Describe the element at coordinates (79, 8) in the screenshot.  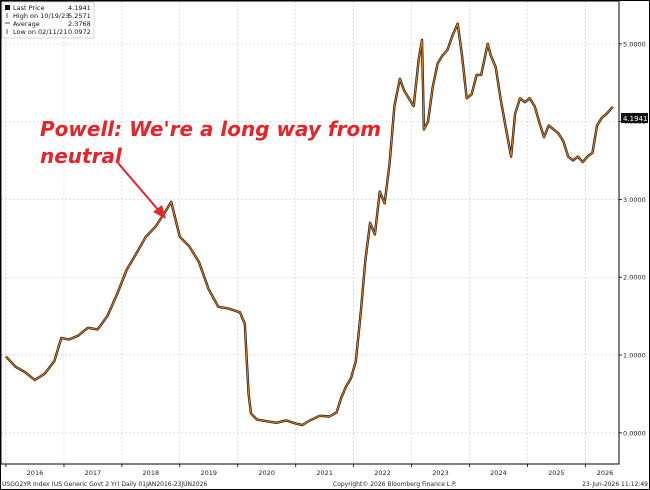
I see `legend-value-last-price: 4.1941` at that location.